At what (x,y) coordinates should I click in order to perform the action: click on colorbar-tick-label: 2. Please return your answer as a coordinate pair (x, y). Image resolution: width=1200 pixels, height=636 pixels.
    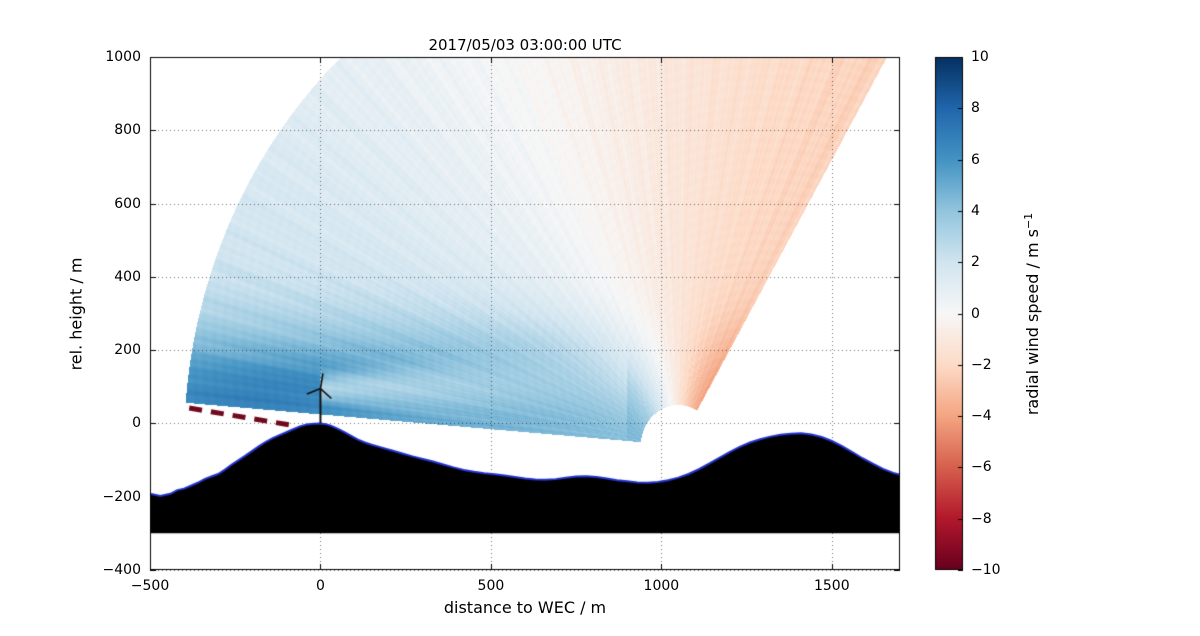
    Looking at the image, I should click on (975, 262).